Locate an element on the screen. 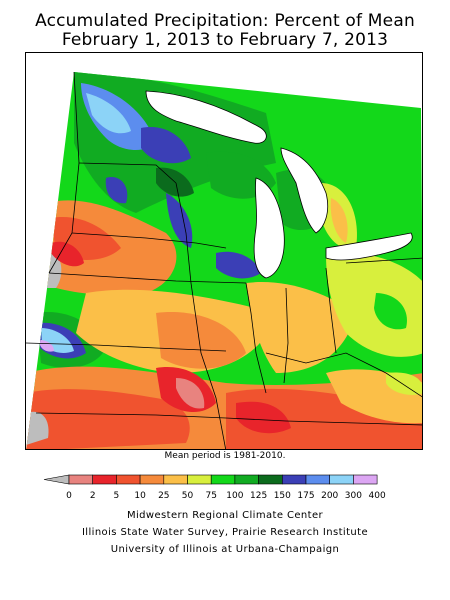 This screenshot has width=450, height=600. legend-tick-label: 50 is located at coordinates (188, 496).